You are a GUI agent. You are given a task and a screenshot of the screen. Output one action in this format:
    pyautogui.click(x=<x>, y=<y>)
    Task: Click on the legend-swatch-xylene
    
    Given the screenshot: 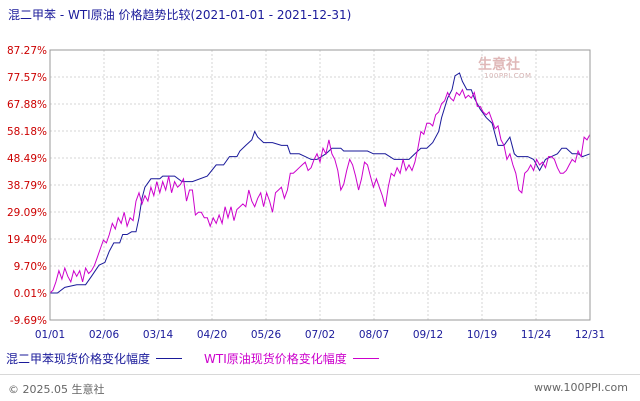 What is the action you would take?
    pyautogui.click(x=169, y=358)
    